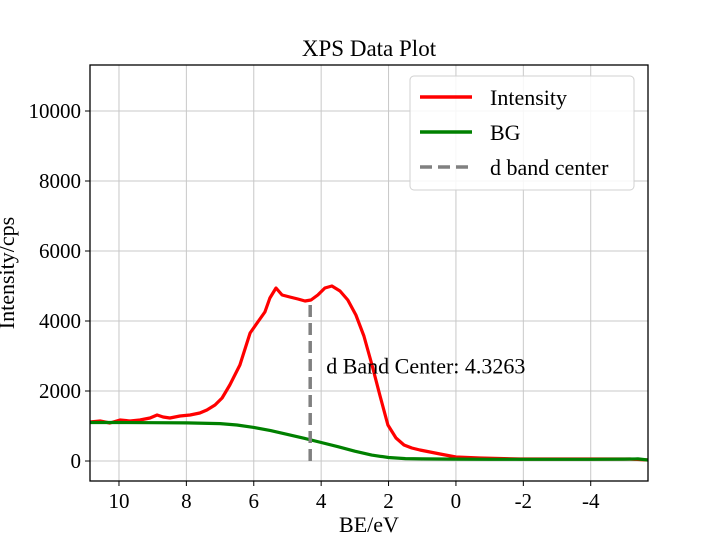  Describe the element at coordinates (549, 167) in the screenshot. I see `legend-label: d band center` at that location.